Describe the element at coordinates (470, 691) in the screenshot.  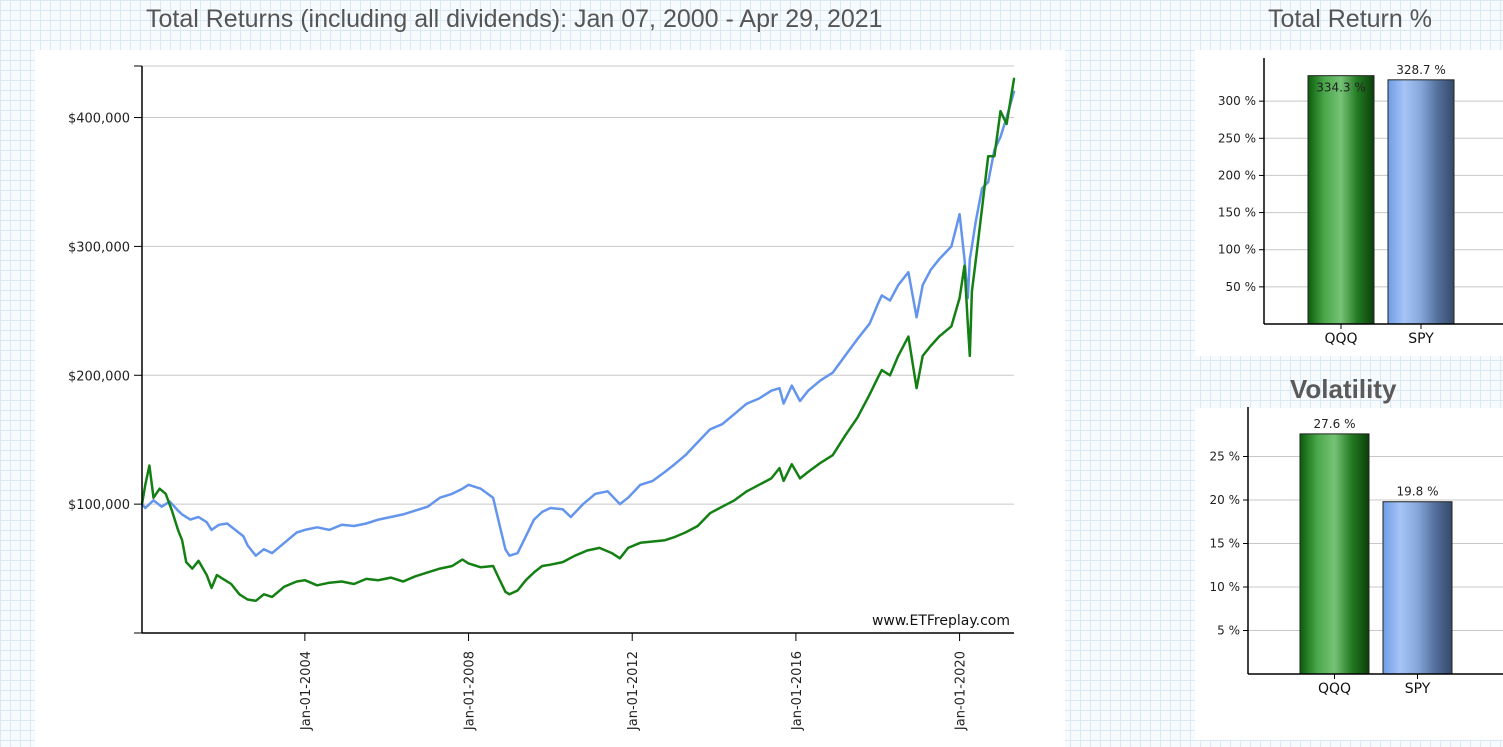
I see `x-tick-label: Jan-01-2008` at that location.